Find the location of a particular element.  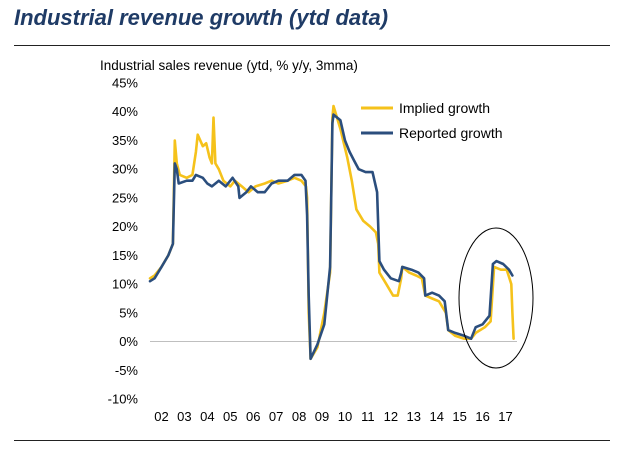

y-tick-label: 15% is located at coordinates (125, 255).